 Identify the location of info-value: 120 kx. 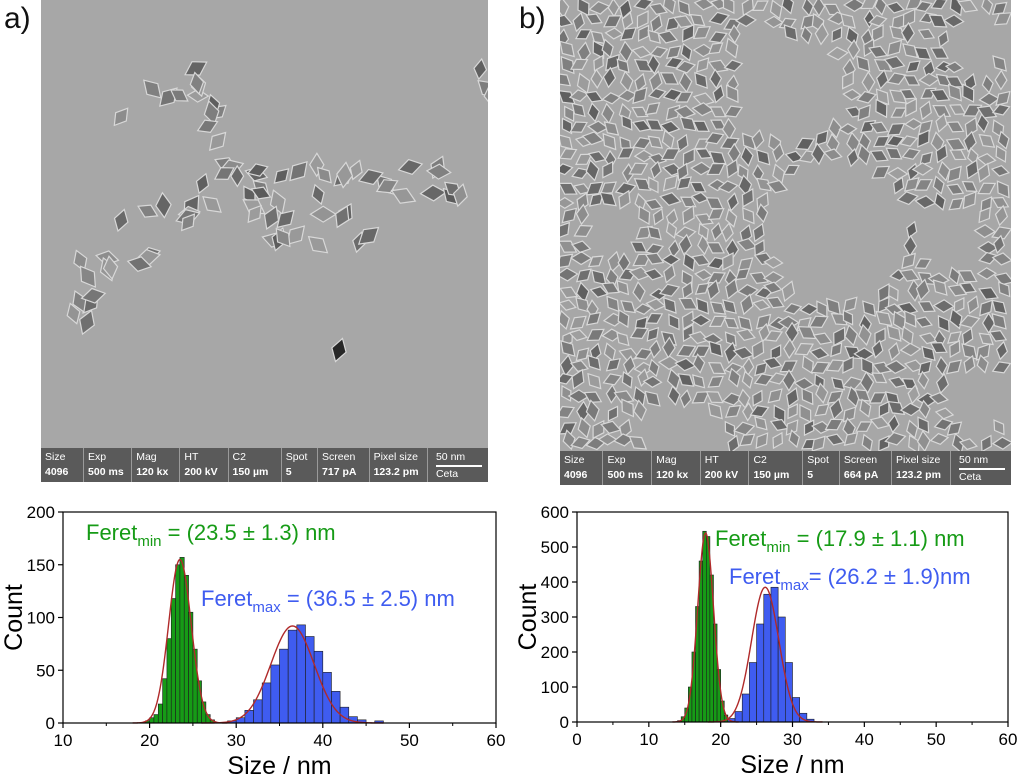
(152, 472).